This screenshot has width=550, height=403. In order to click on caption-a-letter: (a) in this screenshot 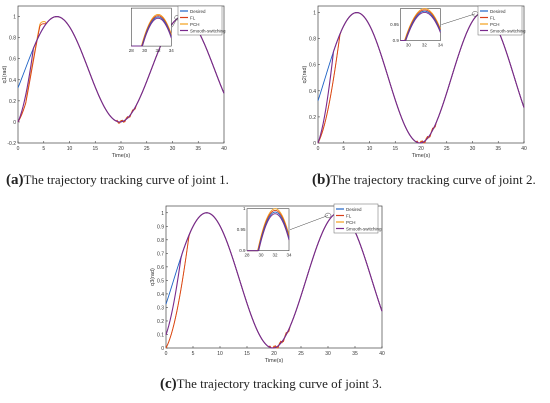, I will do `click(15, 180)`.